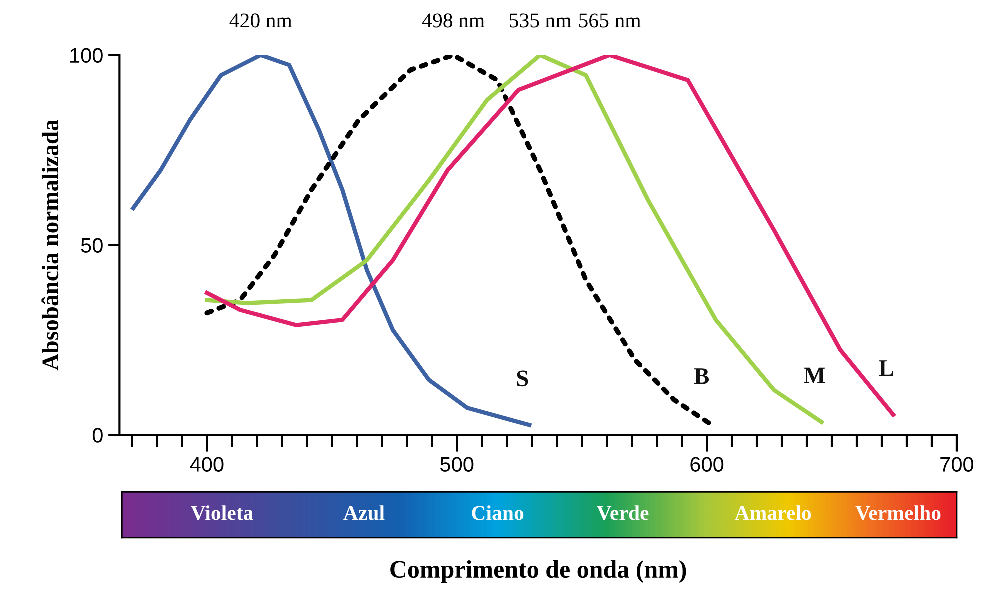 The height and width of the screenshot is (601, 981). I want to click on text: Violeta, so click(222, 513).